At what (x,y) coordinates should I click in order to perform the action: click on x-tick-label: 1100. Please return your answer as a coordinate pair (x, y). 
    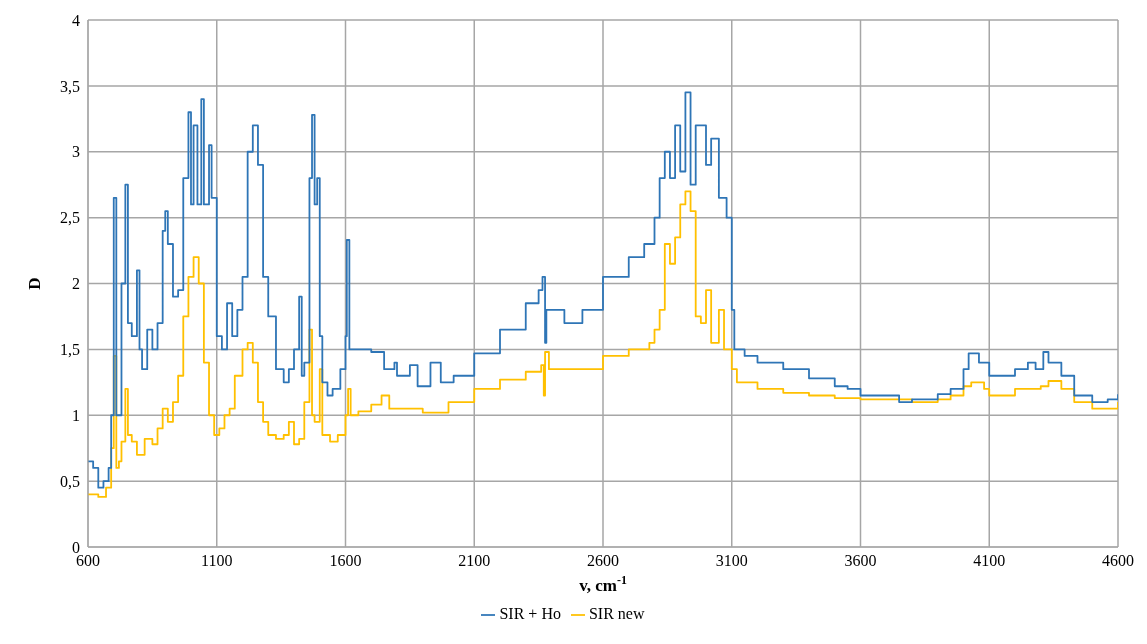
    Looking at the image, I should click on (217, 561).